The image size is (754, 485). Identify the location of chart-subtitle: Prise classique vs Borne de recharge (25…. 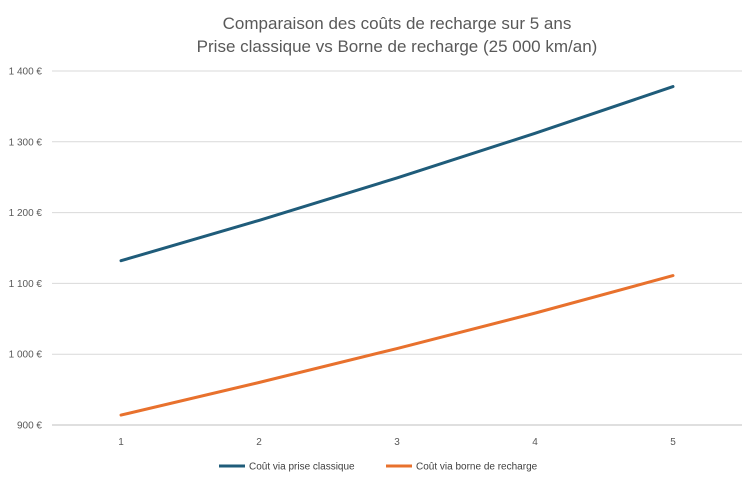
(397, 46).